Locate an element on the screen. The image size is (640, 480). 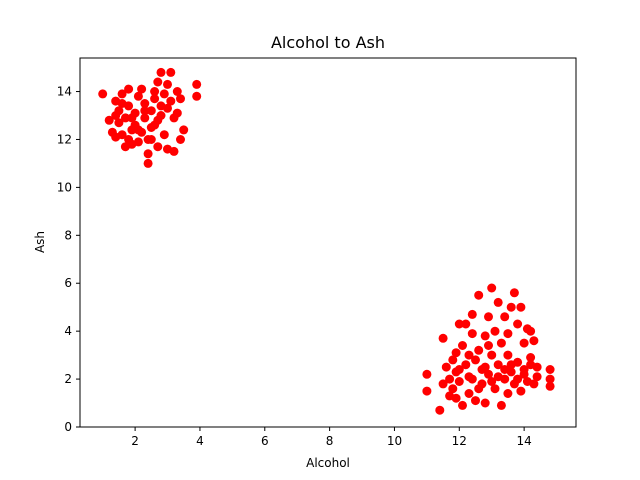
x-tick-label: 12 is located at coordinates (459, 441).